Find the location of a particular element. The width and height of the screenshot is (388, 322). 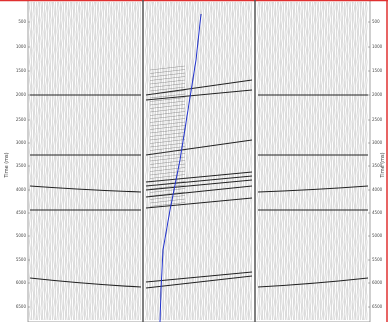

left-tick-label: 2000 is located at coordinates (21, 94).